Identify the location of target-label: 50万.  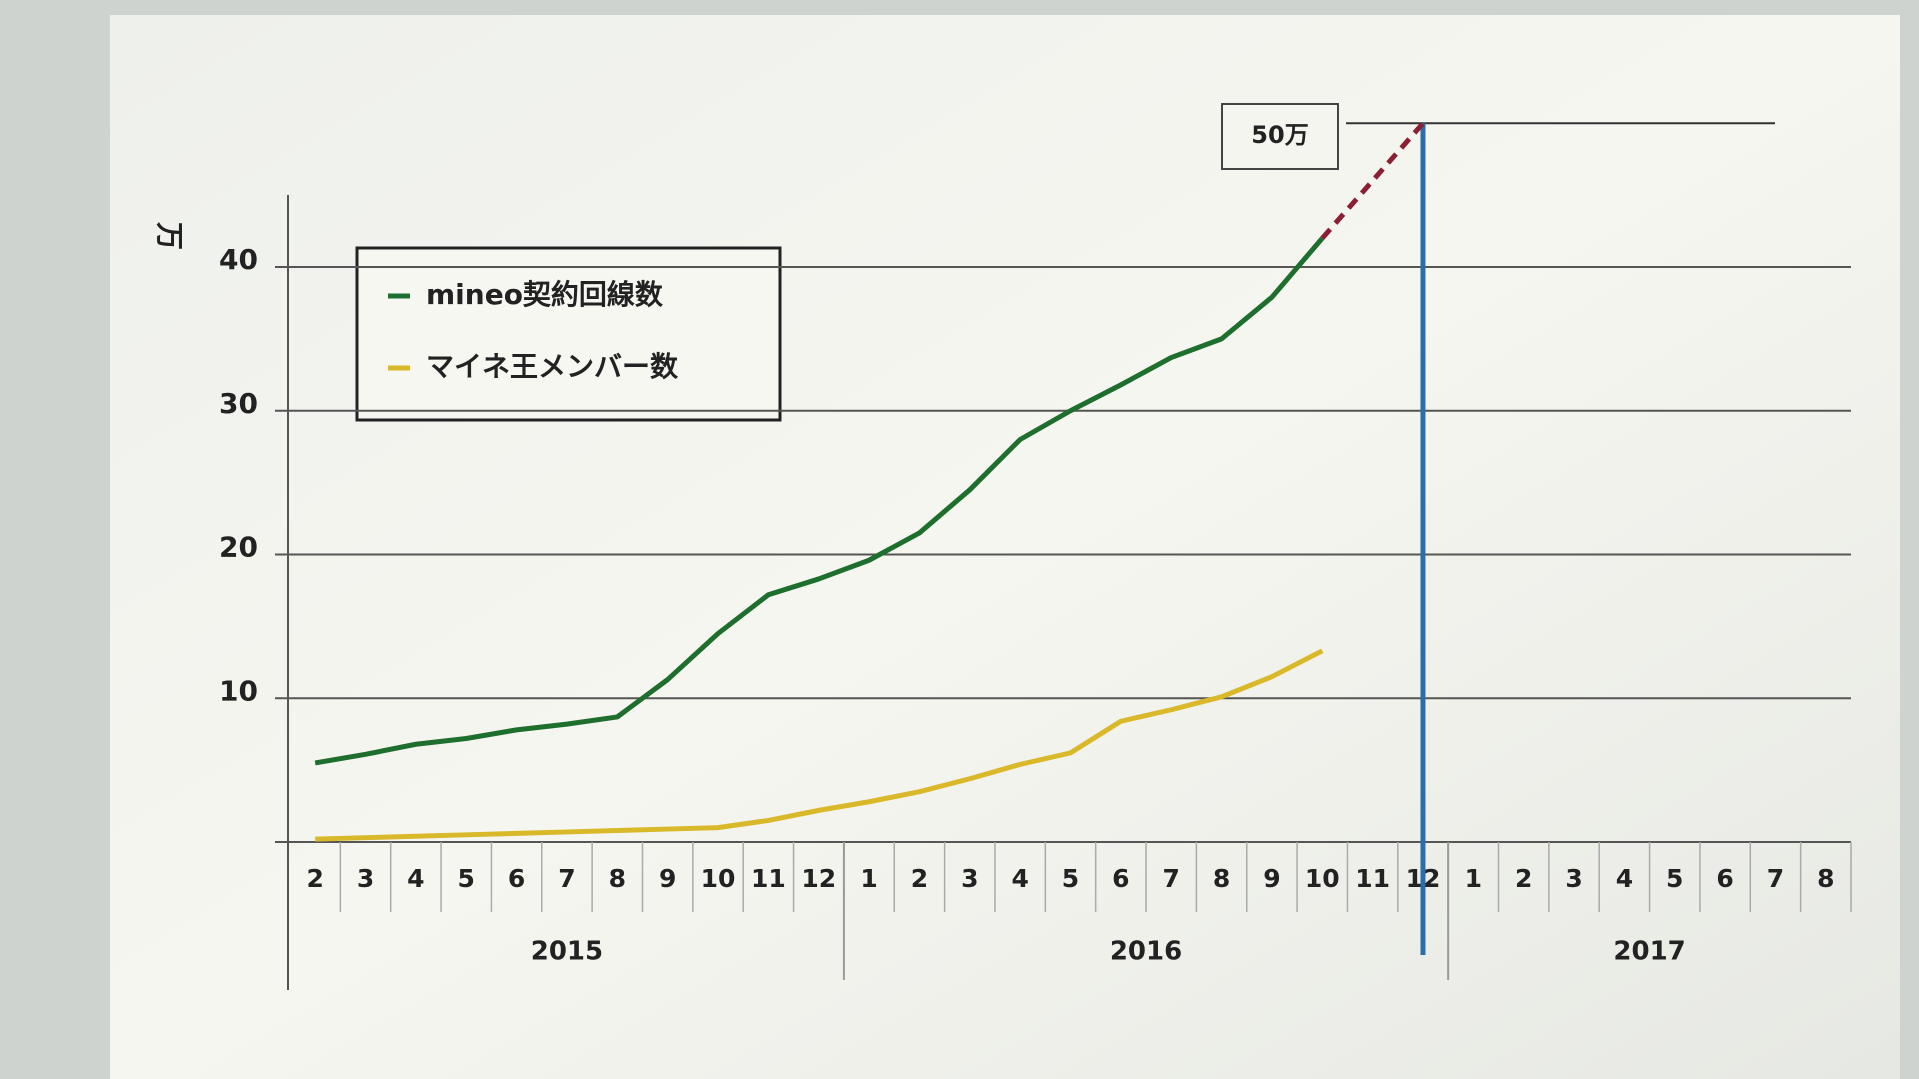
(1279, 135).